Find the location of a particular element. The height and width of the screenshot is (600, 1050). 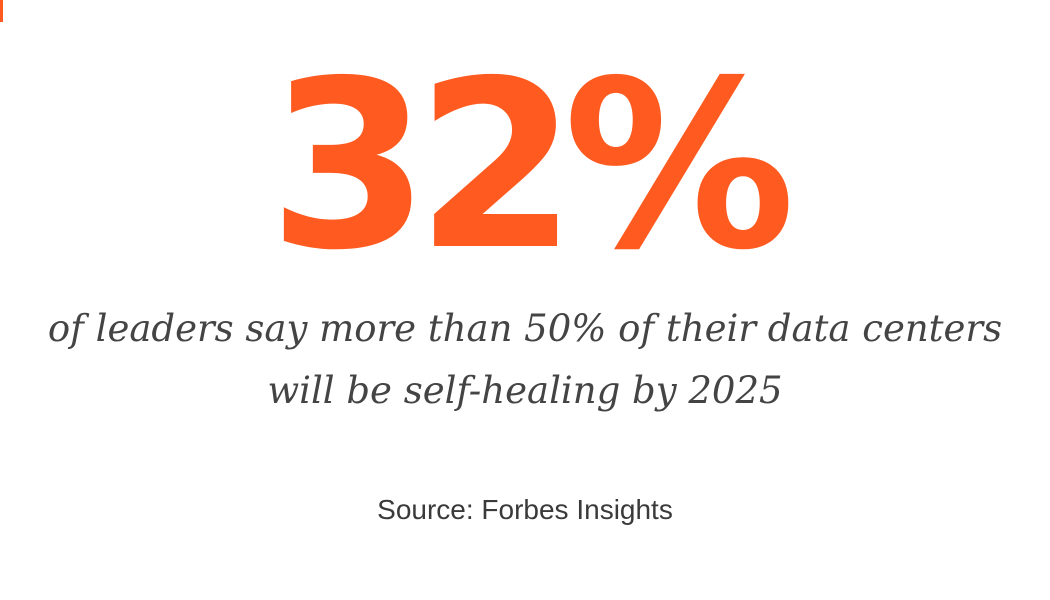

source-attribution: Source: Forbes Insights is located at coordinates (525, 509).